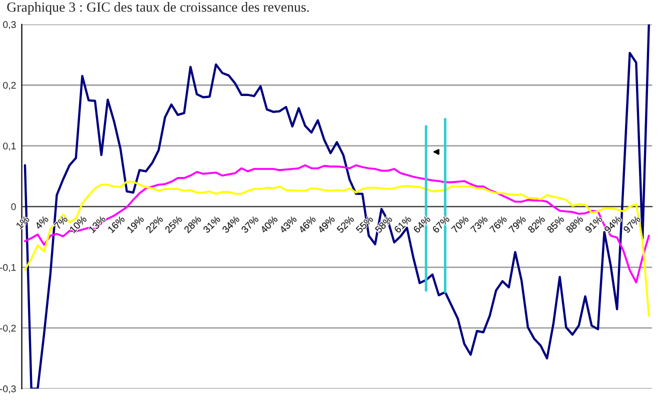 The width and height of the screenshot is (660, 407). Describe the element at coordinates (555, 224) in the screenshot. I see `x-tick-label: 85%` at that location.